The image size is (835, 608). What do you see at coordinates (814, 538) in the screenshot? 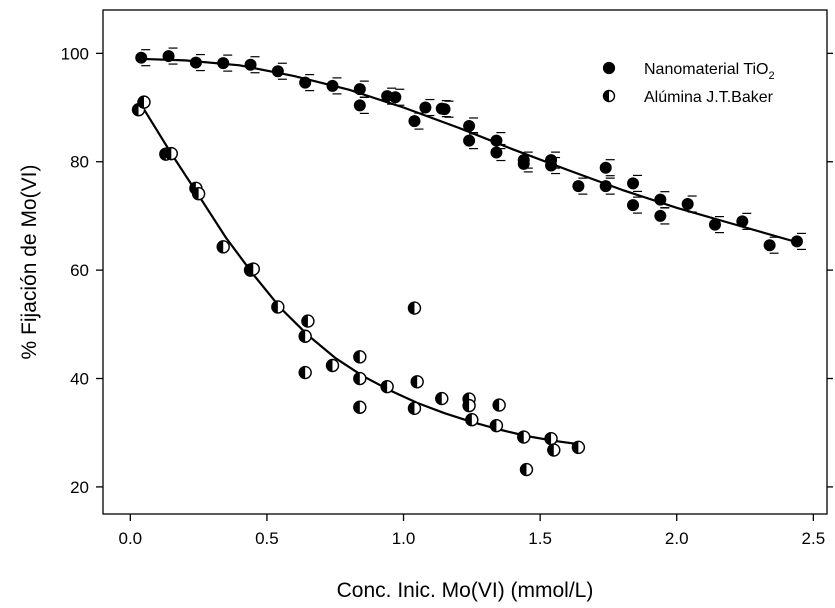
I see `x-tick-label: 2.5` at bounding box center [814, 538].